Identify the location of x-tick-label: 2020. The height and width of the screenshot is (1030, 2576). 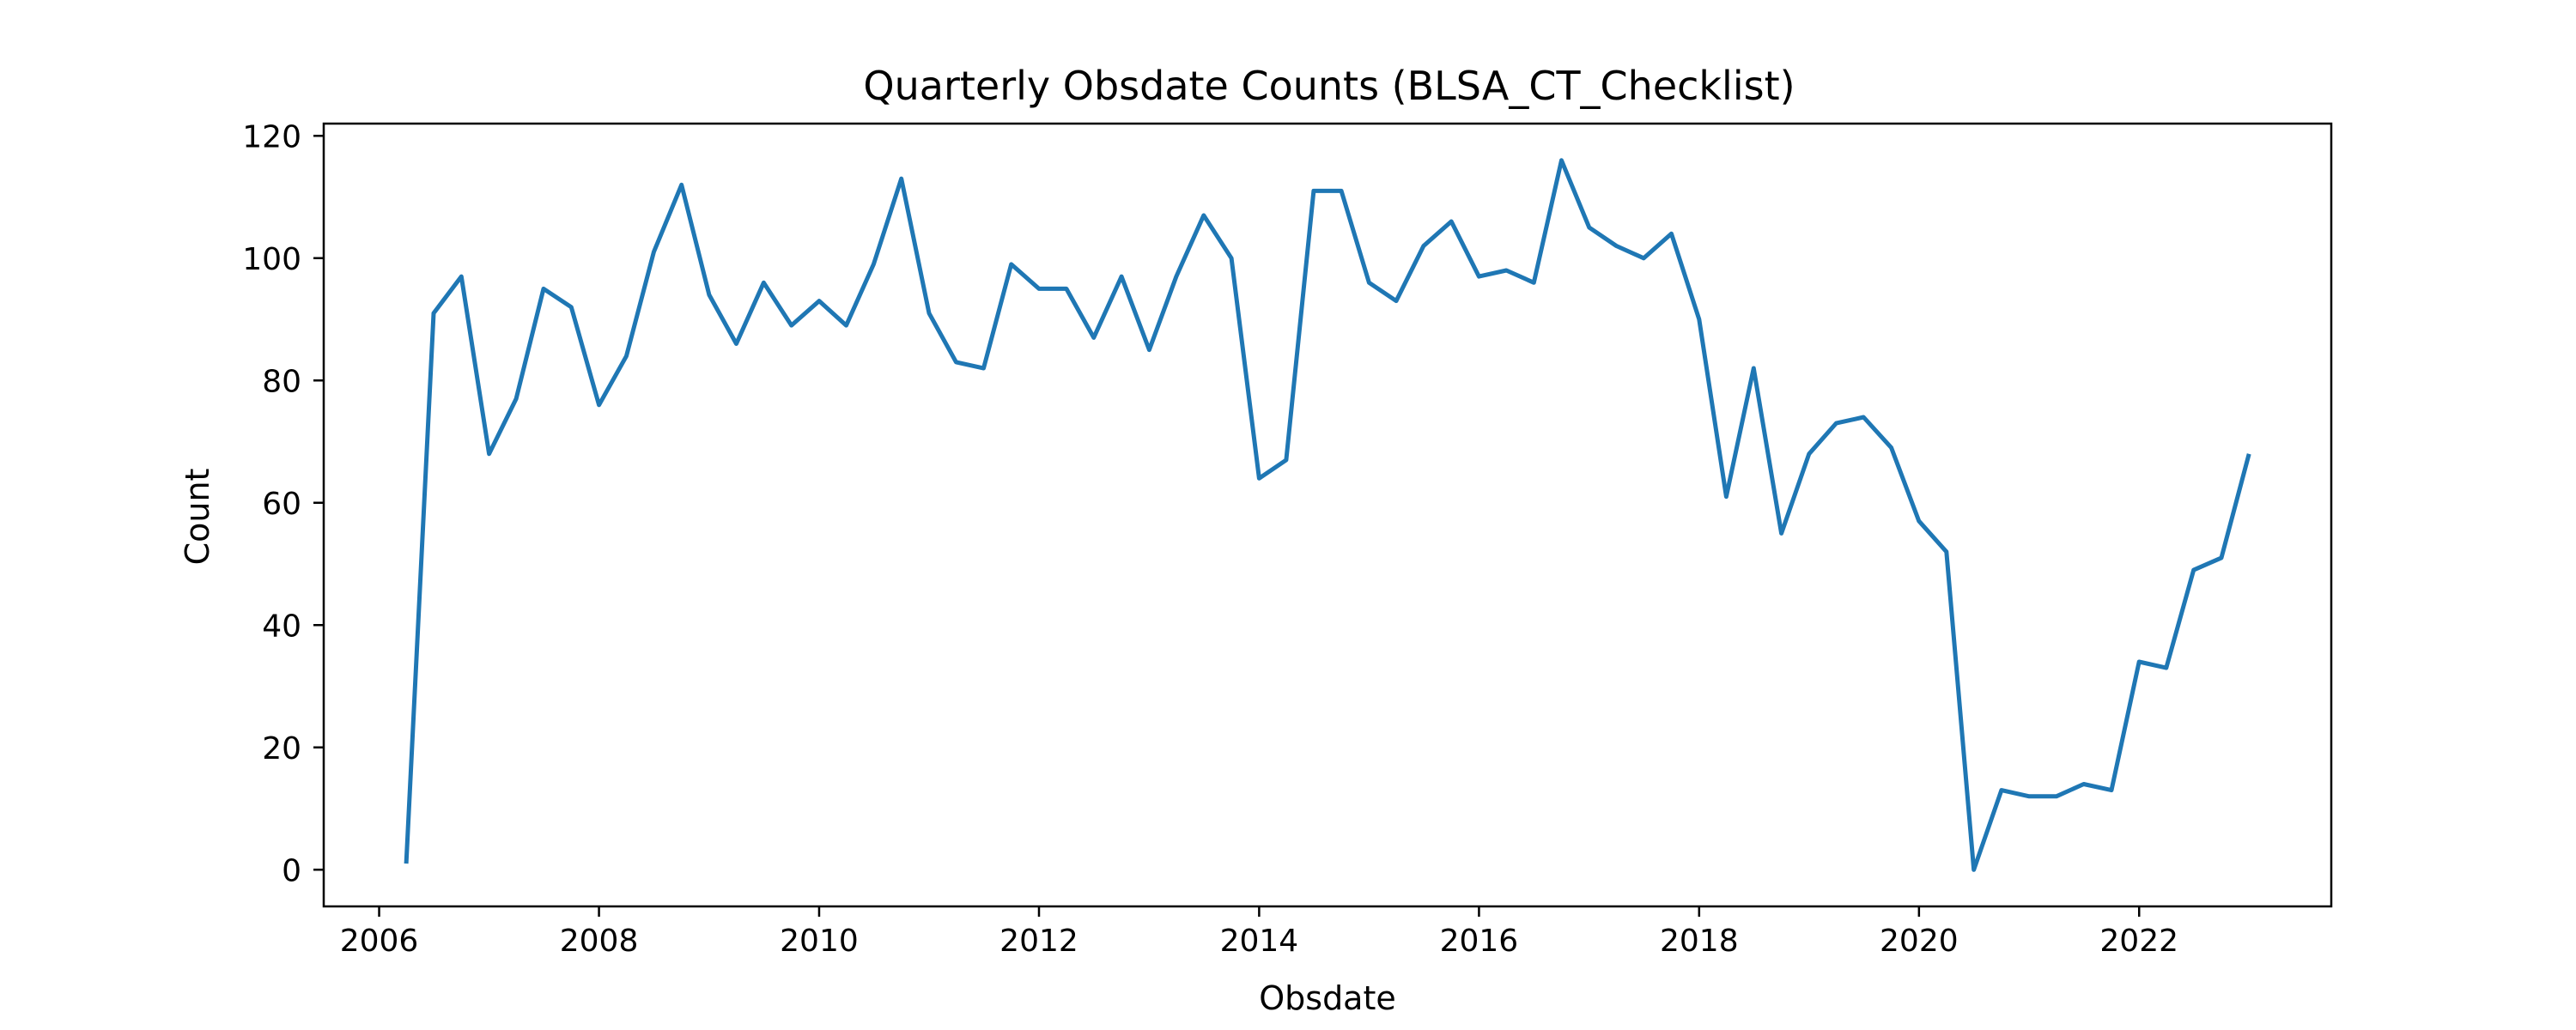
(1919, 941).